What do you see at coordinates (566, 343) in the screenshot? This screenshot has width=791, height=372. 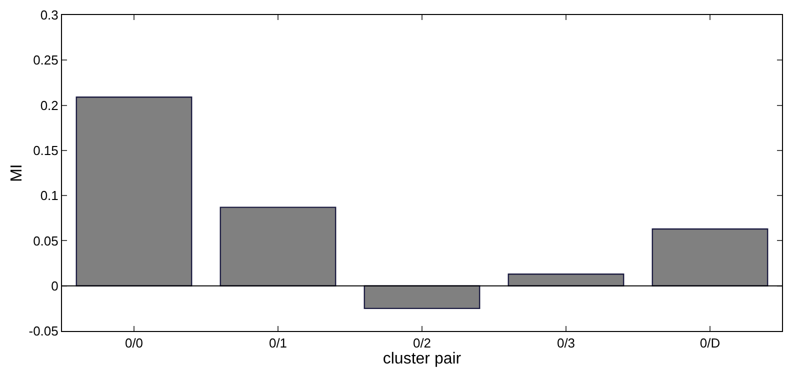 I see `x-tick-label: 0/3` at bounding box center [566, 343].